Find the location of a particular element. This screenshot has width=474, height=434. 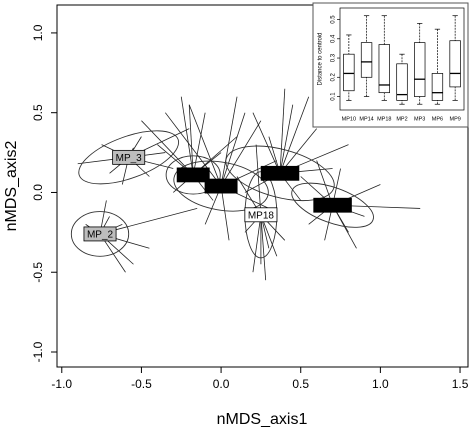

inset-frame is located at coordinates (390, 65).